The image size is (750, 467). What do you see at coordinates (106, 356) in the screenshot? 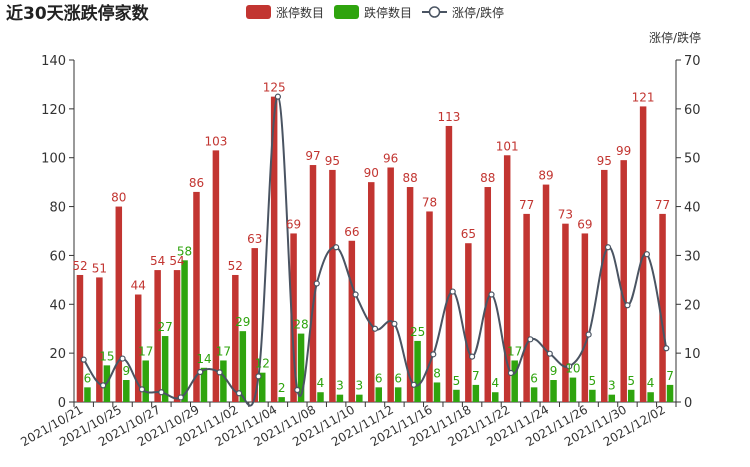
I see `data-label-limit-down: 15` at bounding box center [106, 356].